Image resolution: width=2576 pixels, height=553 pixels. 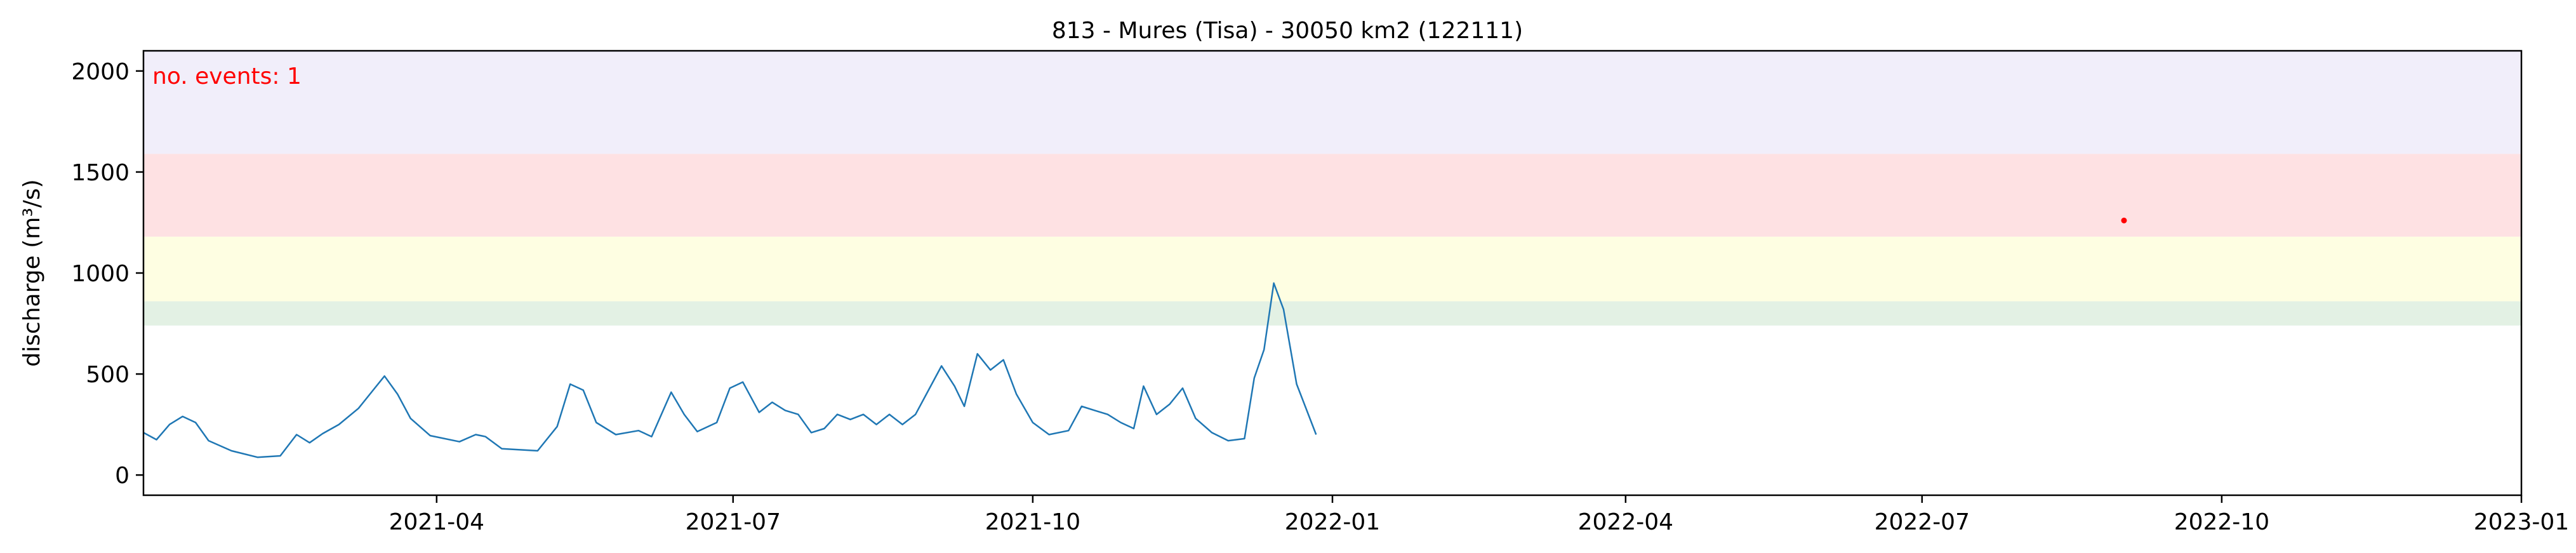 What do you see at coordinates (1922, 522) in the screenshot?
I see `x-tick-label: 2022-07` at bounding box center [1922, 522].